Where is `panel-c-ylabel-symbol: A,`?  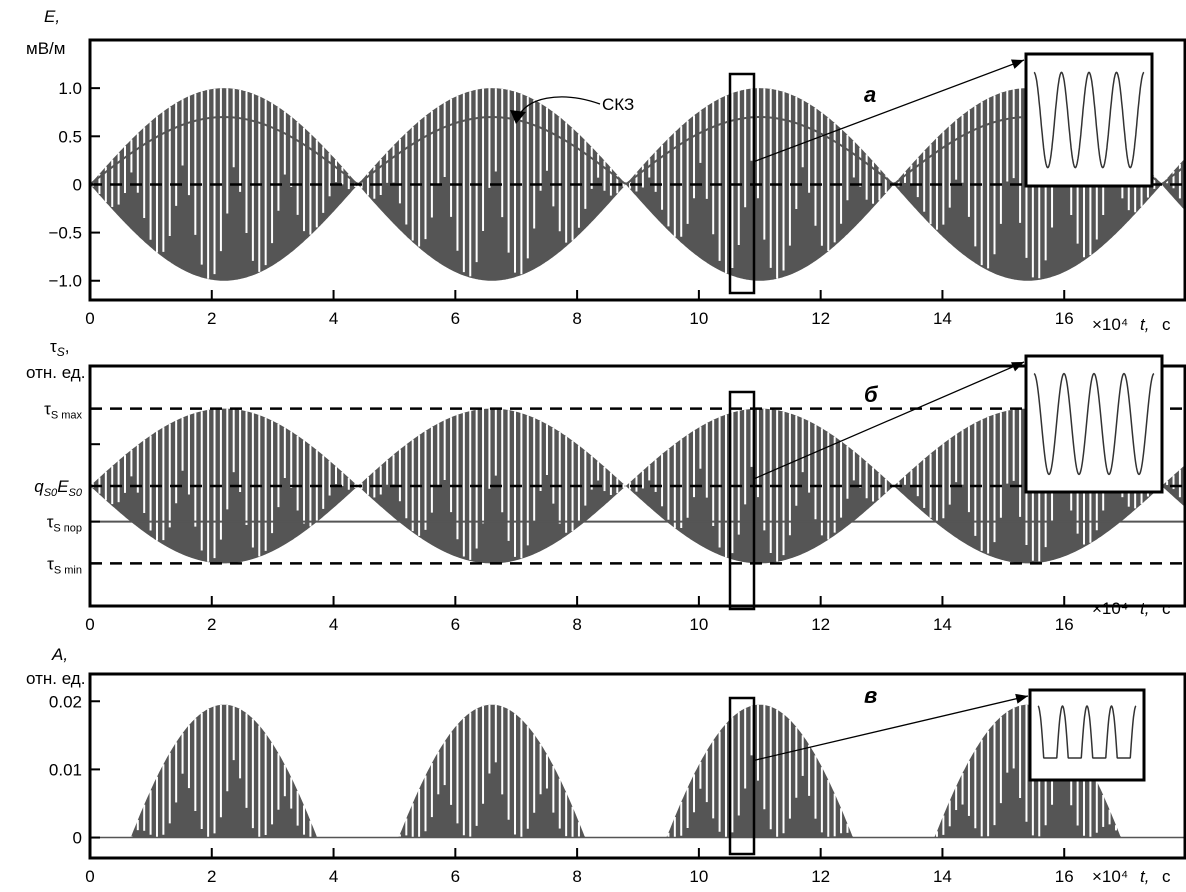 panel-c-ylabel-symbol: A, is located at coordinates (59, 654).